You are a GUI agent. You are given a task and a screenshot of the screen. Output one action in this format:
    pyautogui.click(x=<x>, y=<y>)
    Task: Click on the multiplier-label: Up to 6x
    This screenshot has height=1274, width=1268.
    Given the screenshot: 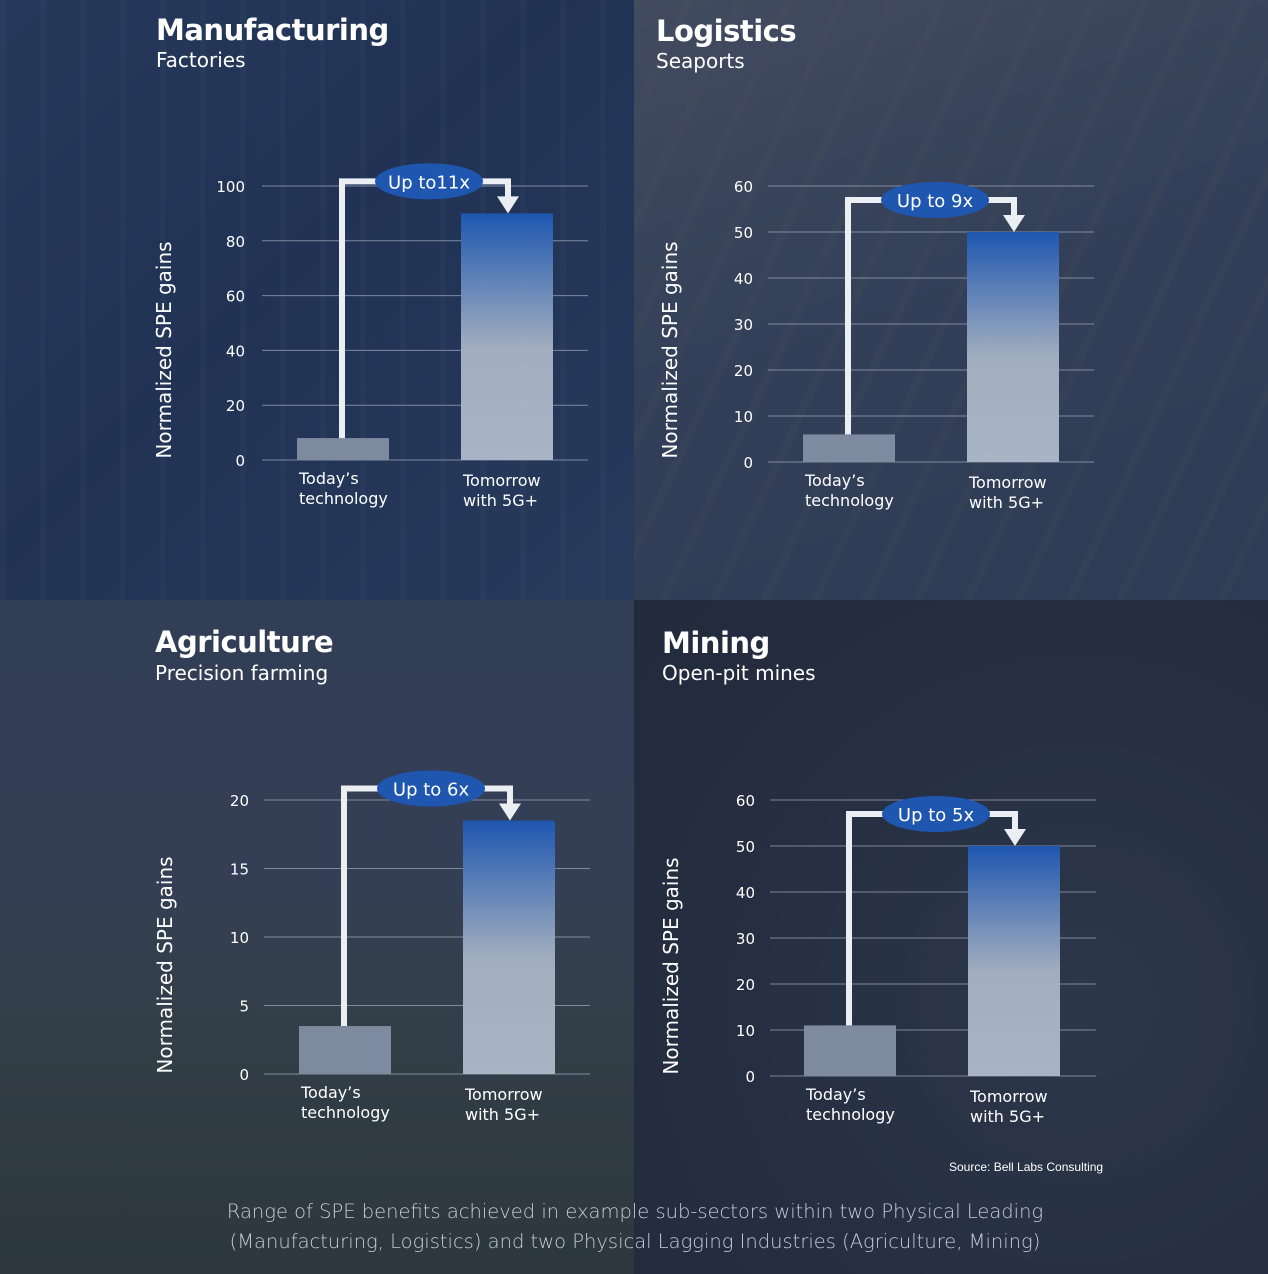 What is the action you would take?
    pyautogui.click(x=431, y=790)
    